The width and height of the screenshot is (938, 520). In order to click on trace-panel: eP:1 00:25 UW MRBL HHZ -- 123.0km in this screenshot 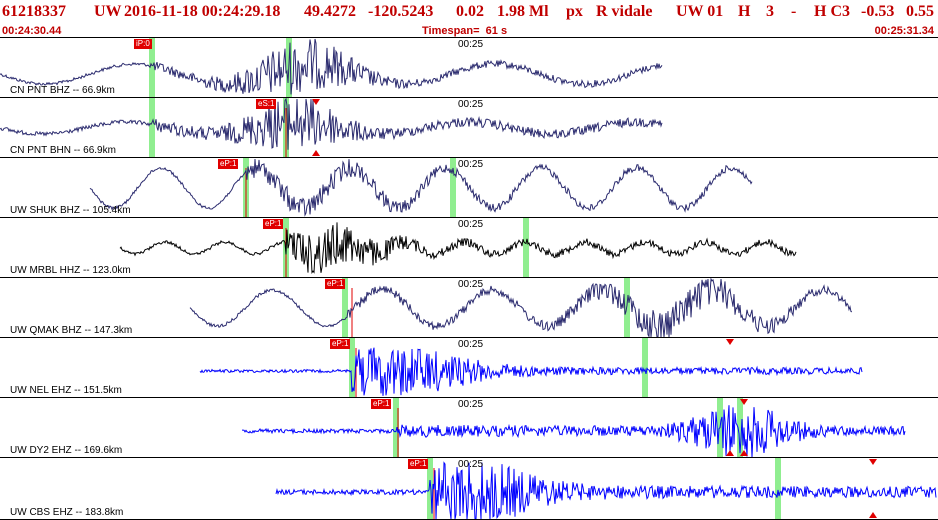, I will do `click(469, 248)`.